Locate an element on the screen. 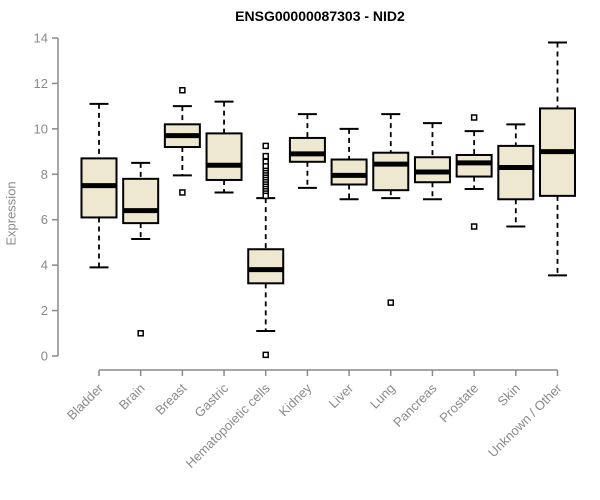  boxplot-brain is located at coordinates (141, 249).